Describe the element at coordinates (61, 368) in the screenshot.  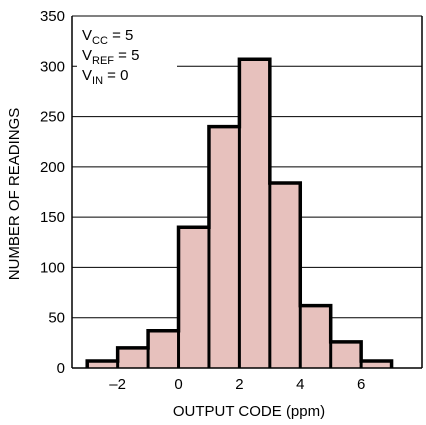
I see `y-tick-label: 0` at that location.